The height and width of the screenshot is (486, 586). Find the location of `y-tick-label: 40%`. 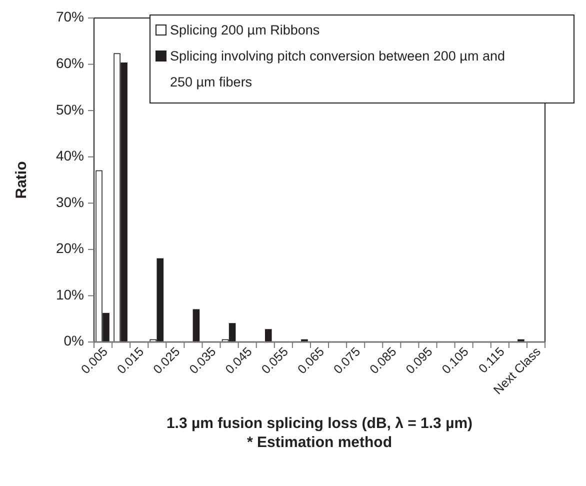

y-tick-label: 40% is located at coordinates (70, 156).